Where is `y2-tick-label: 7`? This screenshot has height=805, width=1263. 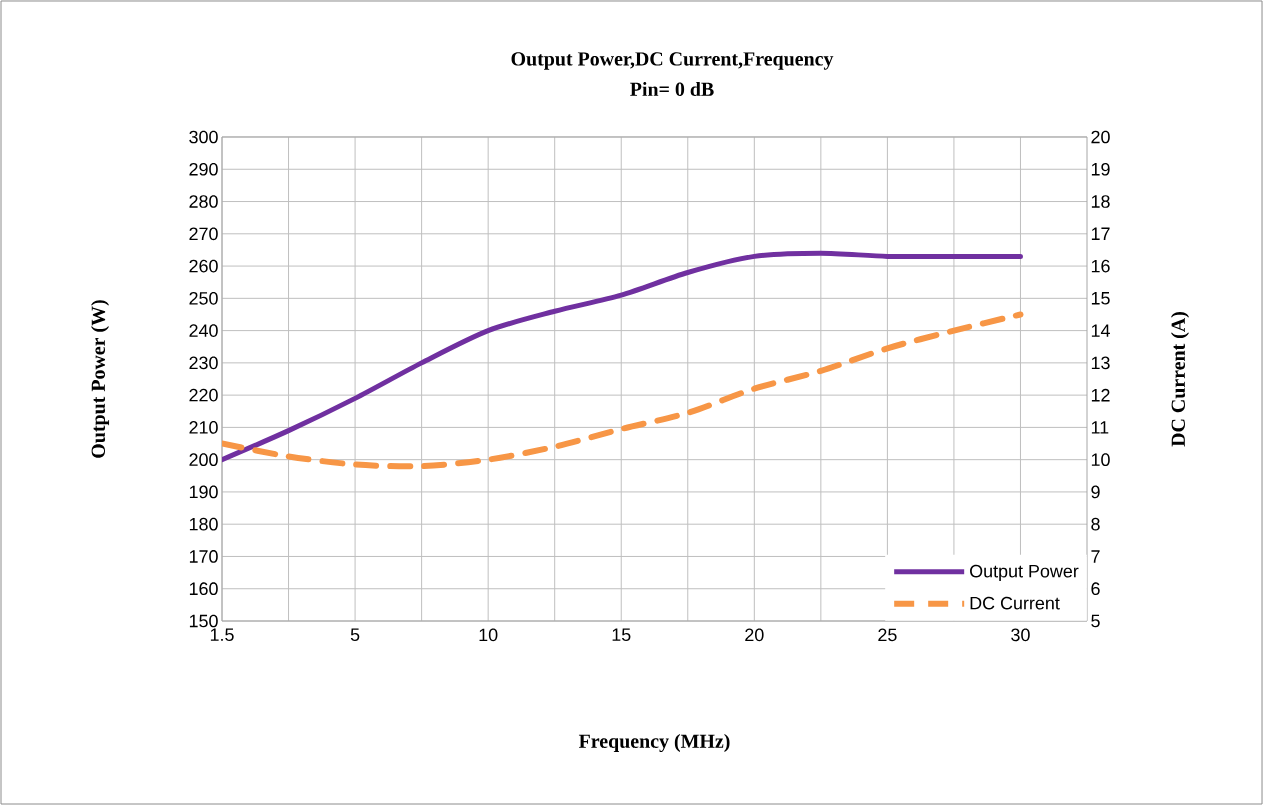
y2-tick-label: 7 is located at coordinates (1095, 556).